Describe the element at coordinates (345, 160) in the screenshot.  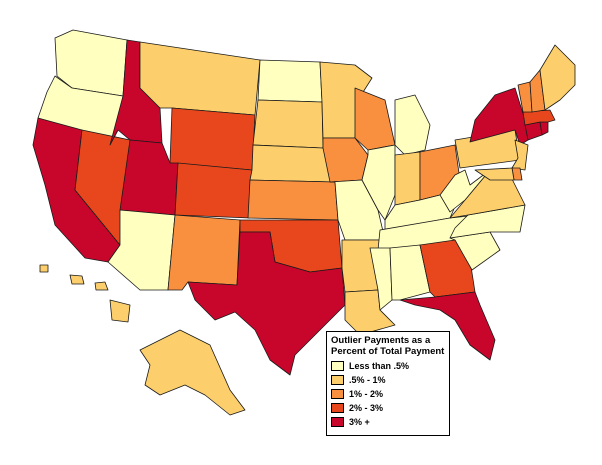
I see `state-ia` at that location.